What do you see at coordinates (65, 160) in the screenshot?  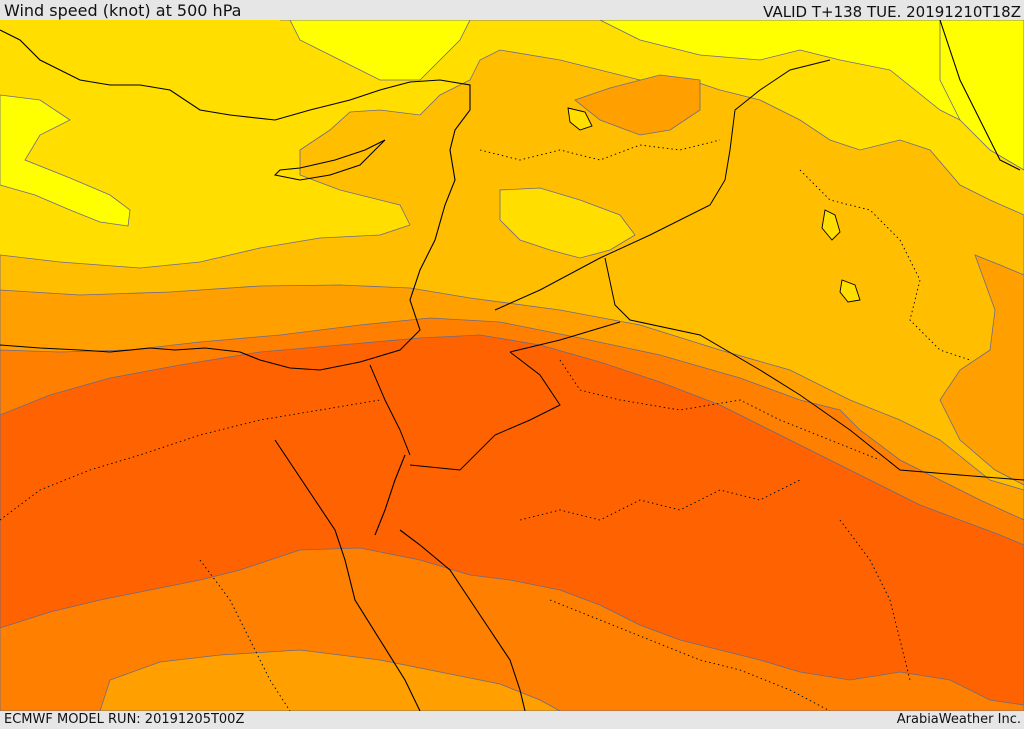 I see `band-yellow-west` at bounding box center [65, 160].